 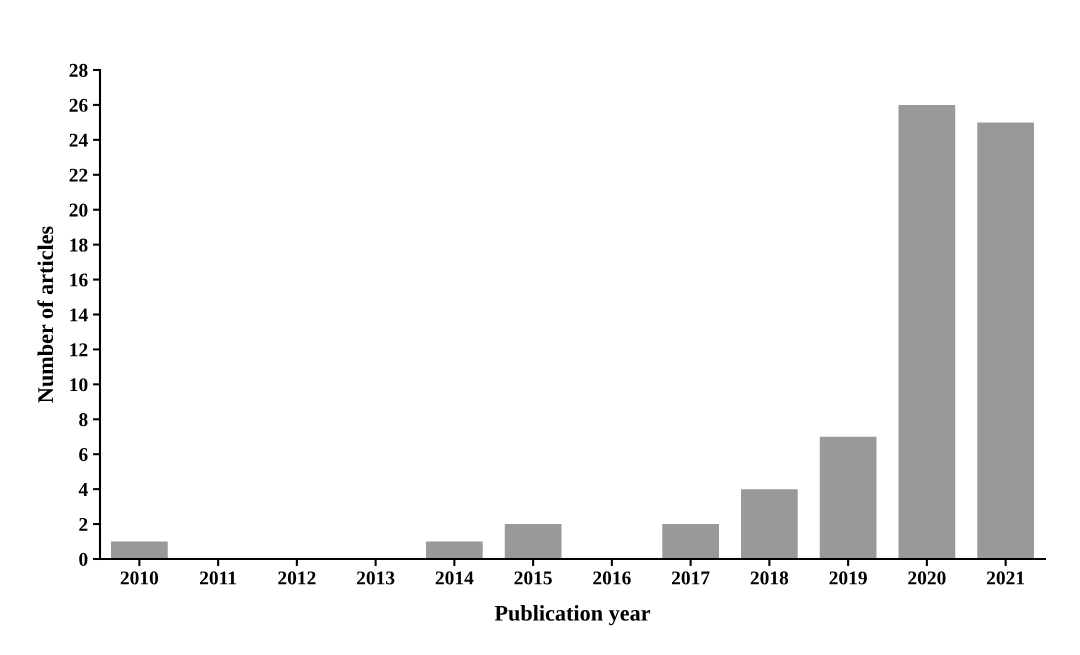 I want to click on y-axis-title: Number of articles, so click(x=45, y=314).